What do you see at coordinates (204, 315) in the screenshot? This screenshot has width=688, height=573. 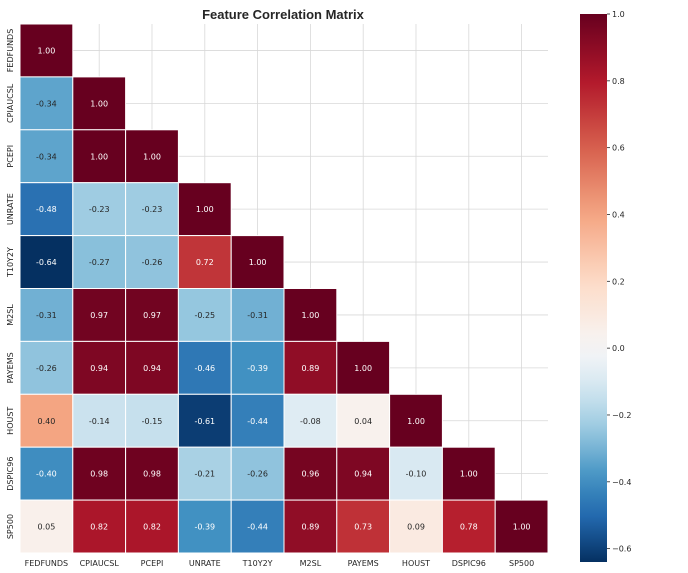 I see `cell-value-label: -0.25` at bounding box center [204, 315].